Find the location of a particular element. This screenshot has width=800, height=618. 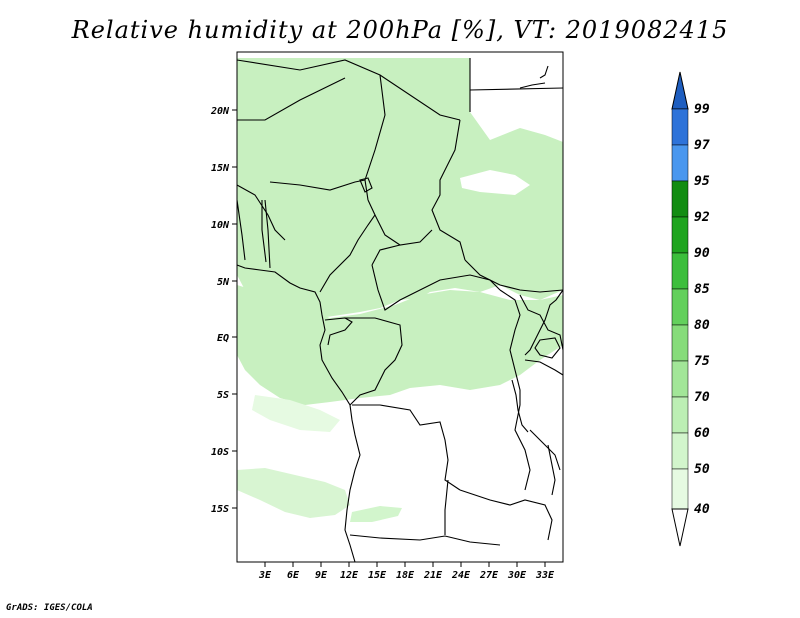

lake-malawi is located at coordinates (551, 470).